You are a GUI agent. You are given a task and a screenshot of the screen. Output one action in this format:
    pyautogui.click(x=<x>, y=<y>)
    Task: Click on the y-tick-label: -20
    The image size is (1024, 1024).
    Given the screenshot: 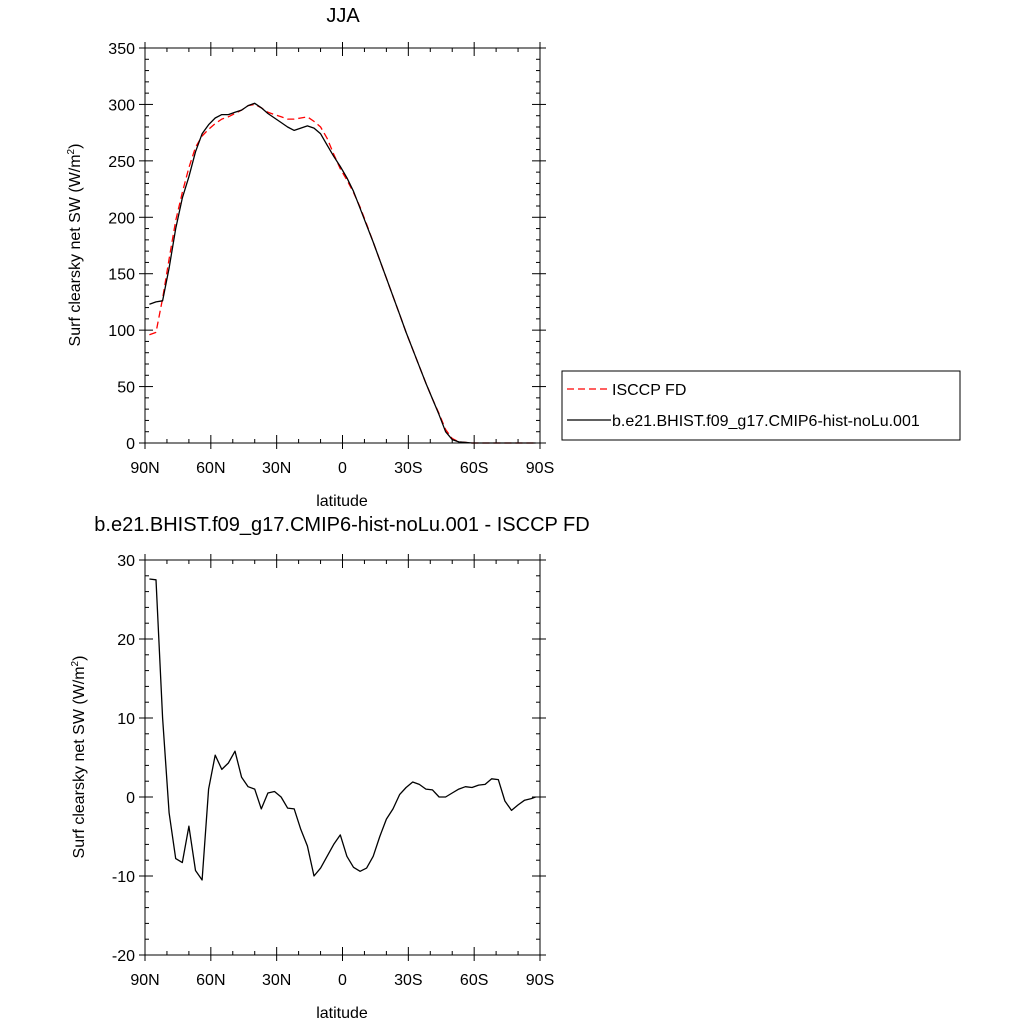 What is the action you would take?
    pyautogui.click(x=123, y=956)
    